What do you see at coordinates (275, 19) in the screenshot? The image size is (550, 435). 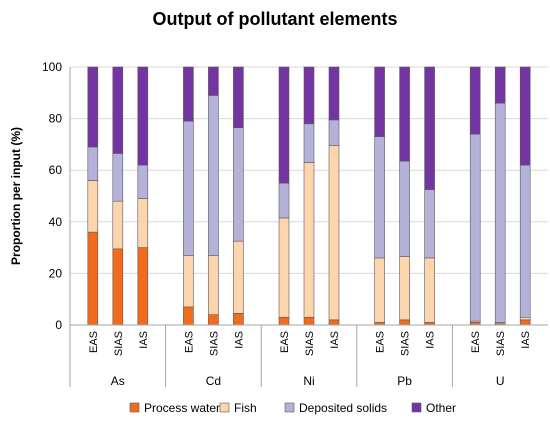 I see `chart-title: Output of pollutant elements` at bounding box center [275, 19].